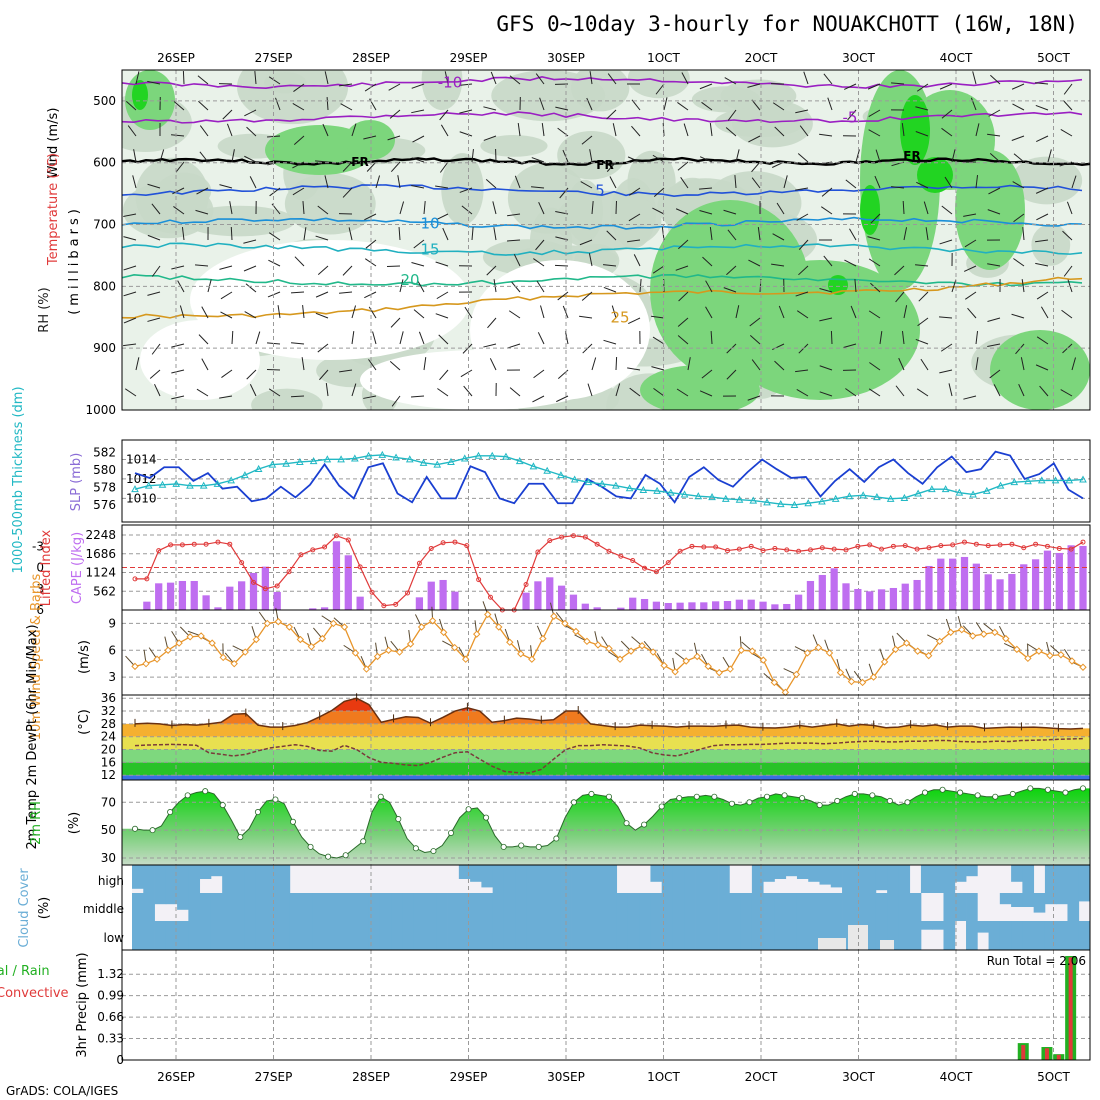  Describe the element at coordinates (141, 459) in the screenshot. I see `slp-tick: 1014` at that location.